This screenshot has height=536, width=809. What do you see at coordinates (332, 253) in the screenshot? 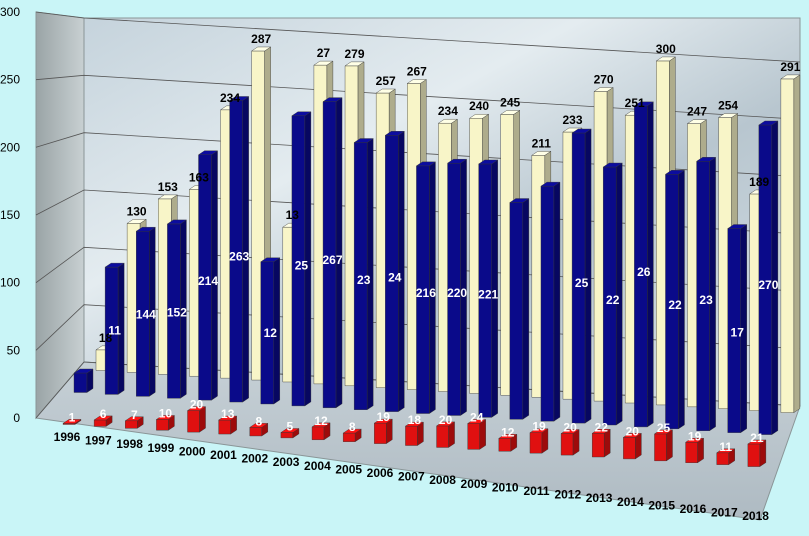
I see `bar-blue-2004` at bounding box center [332, 253].